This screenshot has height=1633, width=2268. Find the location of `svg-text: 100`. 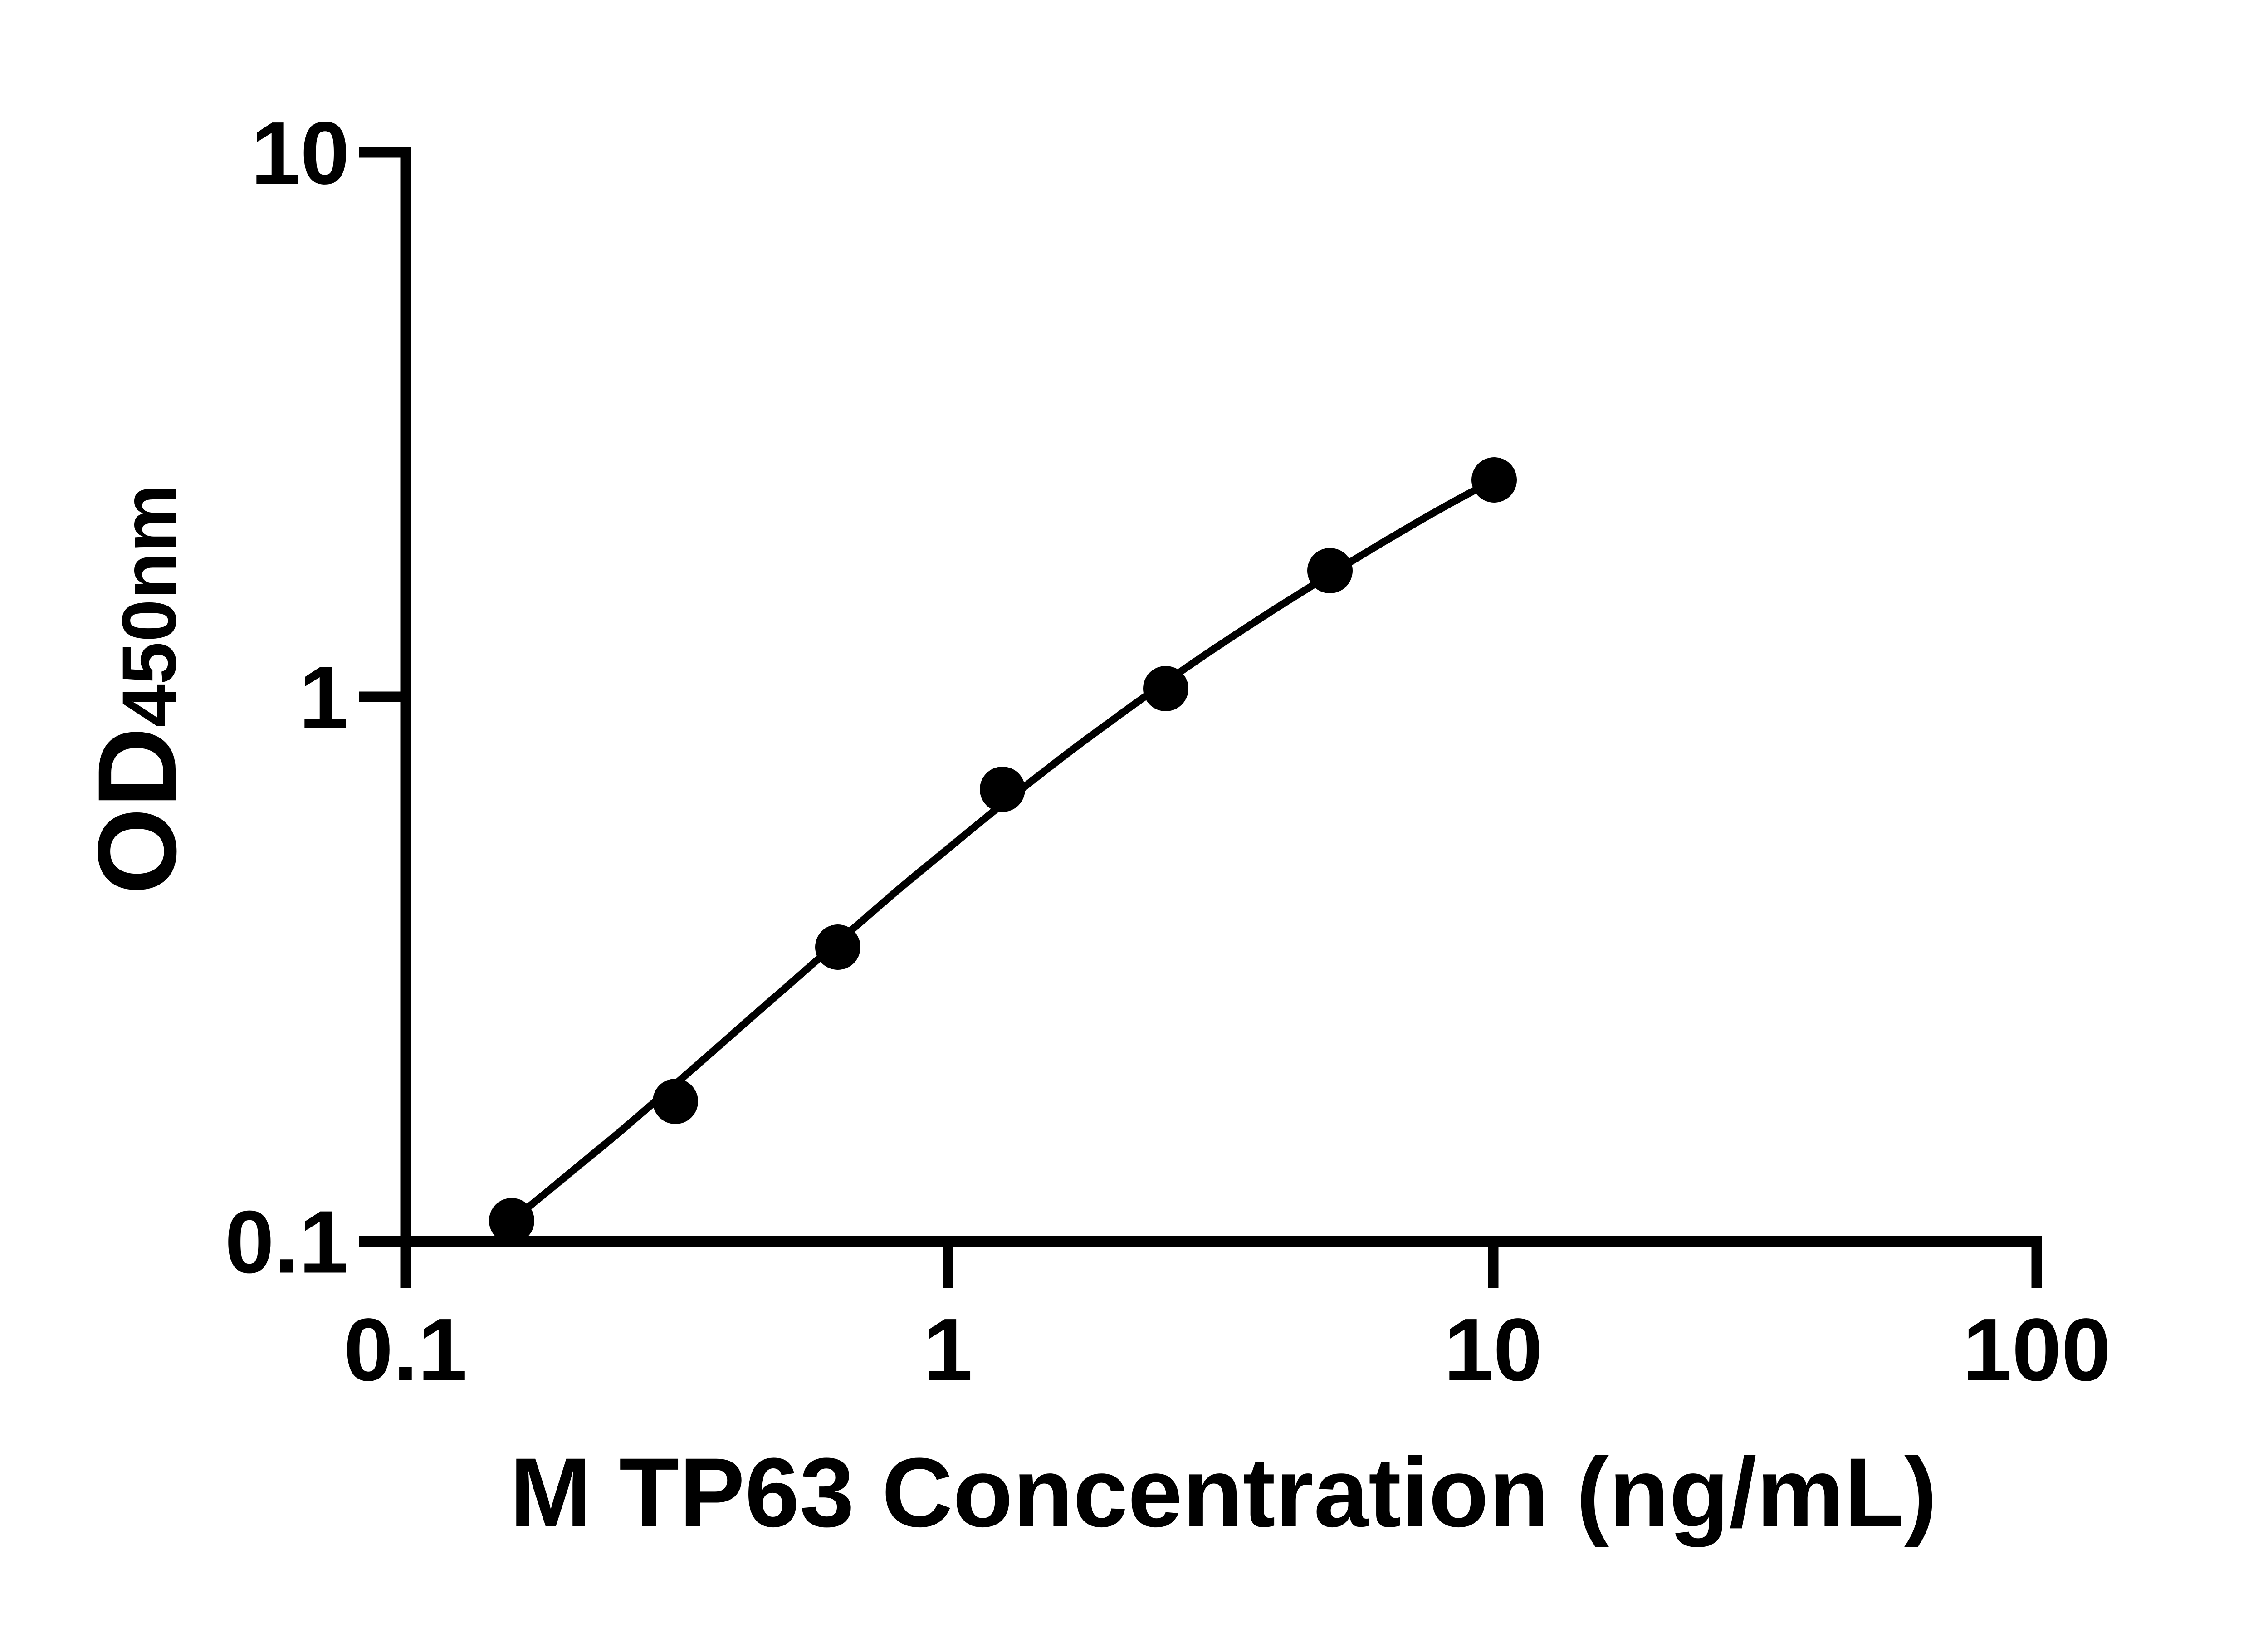

svg-text: 100 is located at coordinates (2037, 1349).